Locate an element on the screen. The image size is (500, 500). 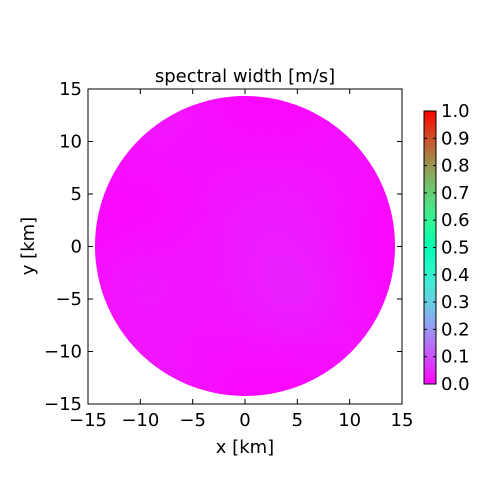
x-tick-label: −10 is located at coordinates (140, 420).